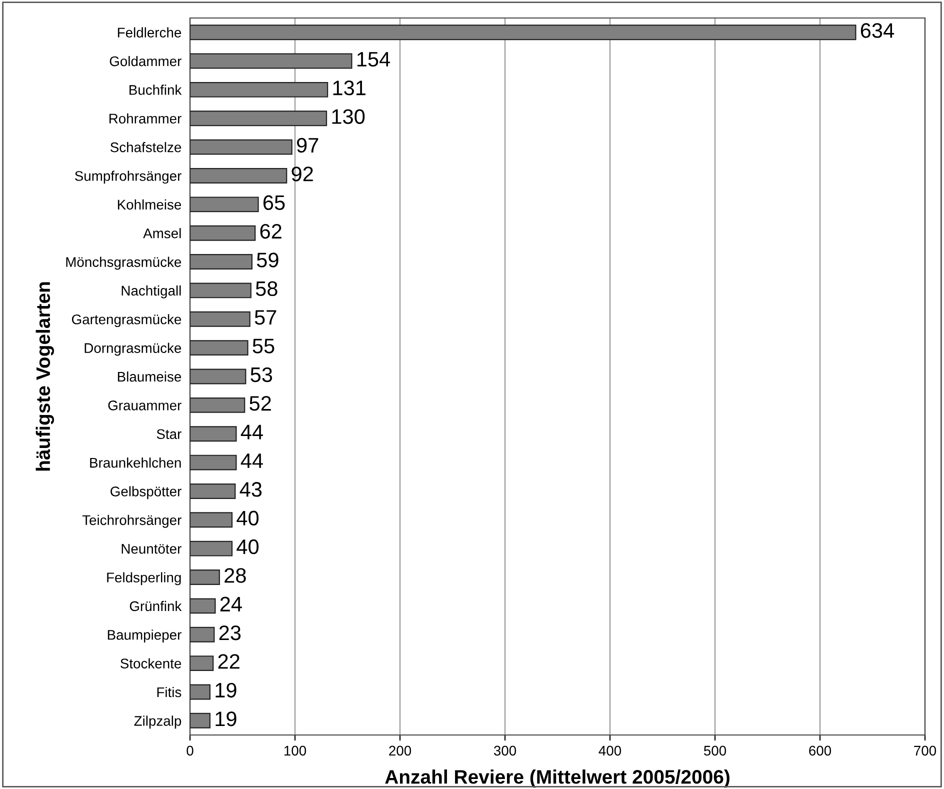 The width and height of the screenshot is (944, 789). What do you see at coordinates (135, 463) in the screenshot?
I see `y-tick-label: Braunkehlchen` at bounding box center [135, 463].